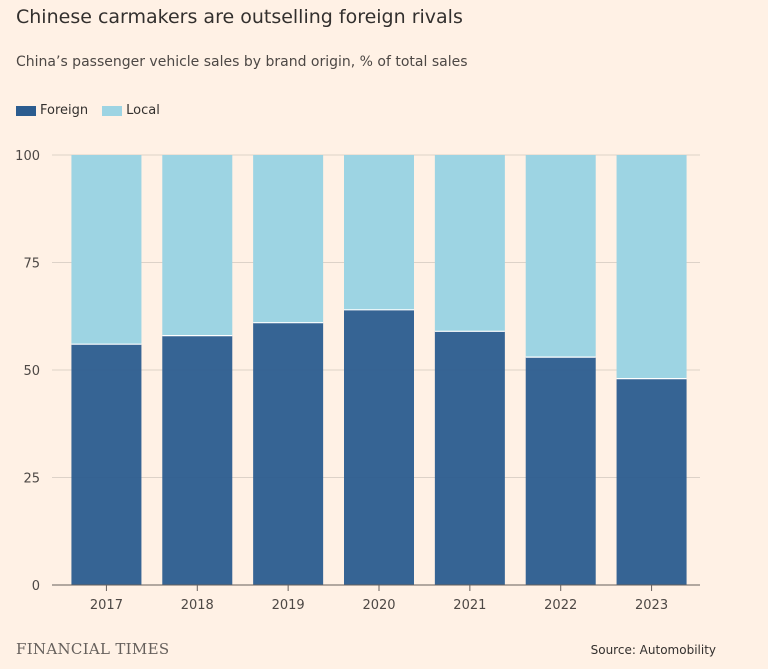 The image size is (768, 669). I want to click on x-tick-label-2017: 2017, so click(106, 605).